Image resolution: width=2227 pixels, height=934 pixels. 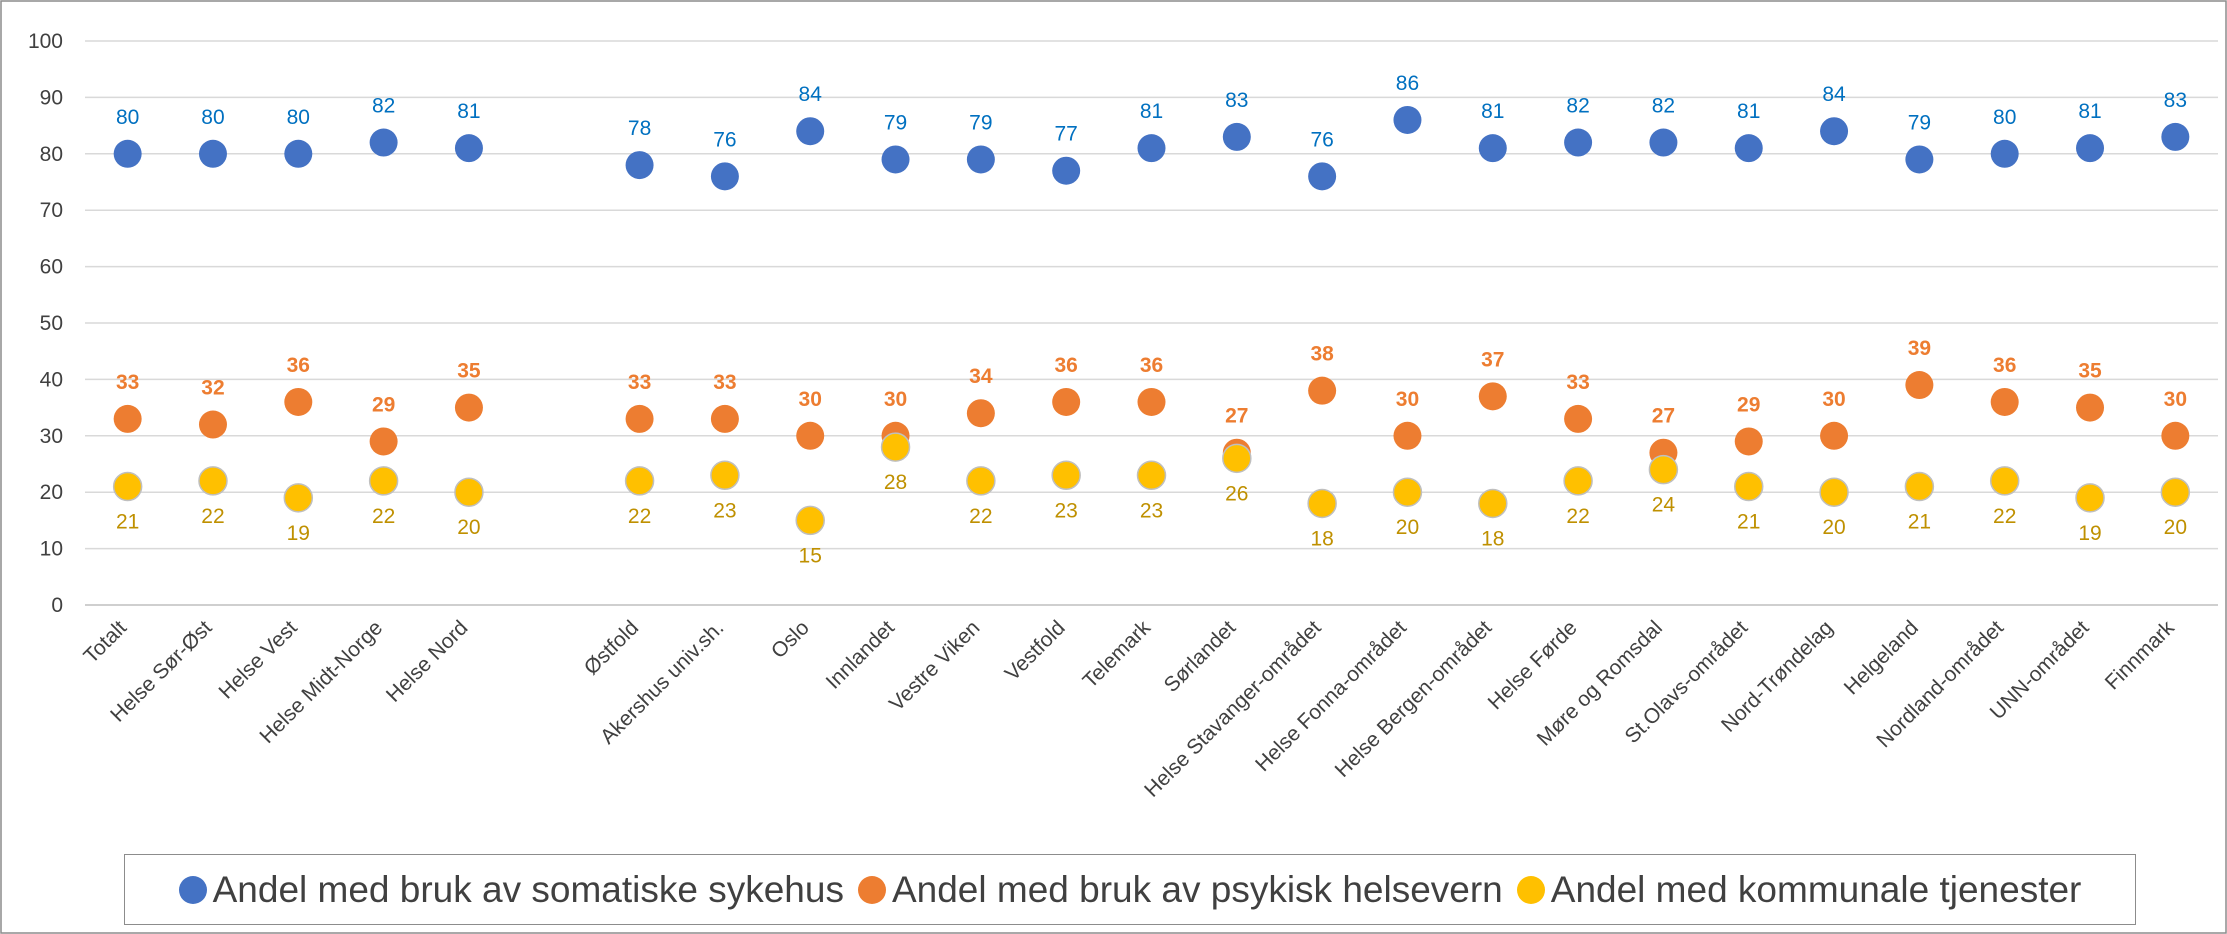 I want to click on x-tick-label: Helse Vest, so click(x=258, y=659).